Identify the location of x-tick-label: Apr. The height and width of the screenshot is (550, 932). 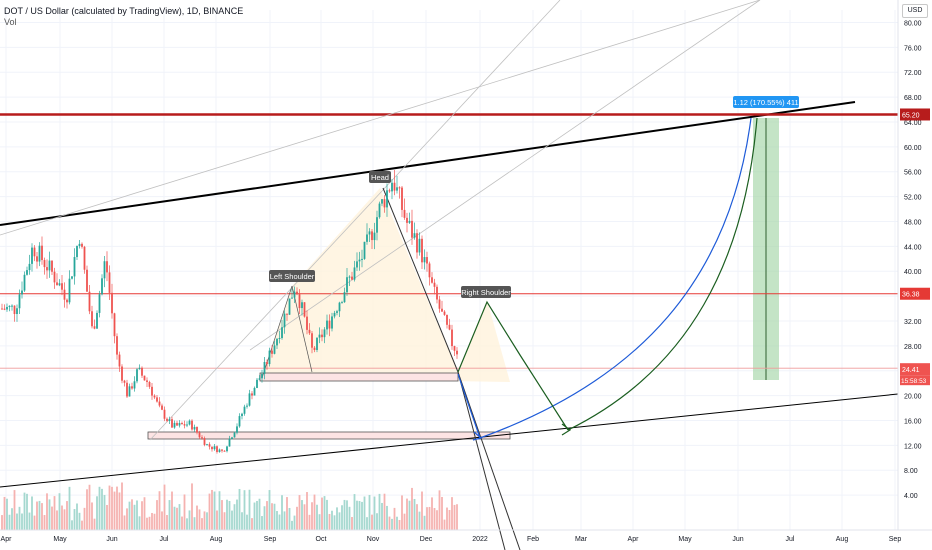
(634, 539).